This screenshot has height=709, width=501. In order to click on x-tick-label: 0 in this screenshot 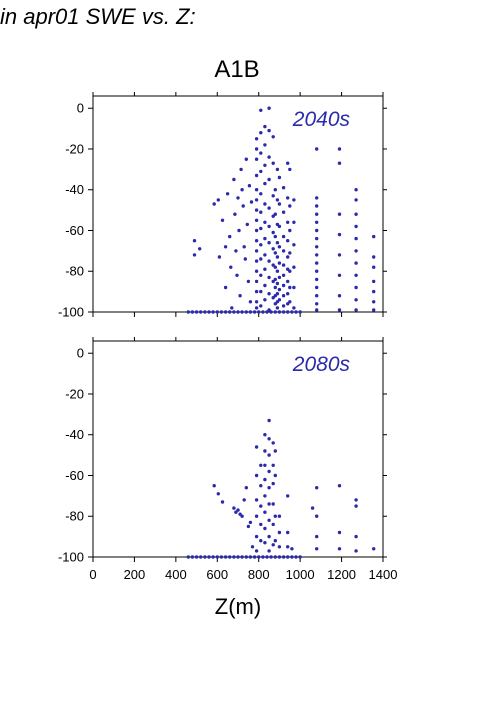, I will do `click(92, 574)`.